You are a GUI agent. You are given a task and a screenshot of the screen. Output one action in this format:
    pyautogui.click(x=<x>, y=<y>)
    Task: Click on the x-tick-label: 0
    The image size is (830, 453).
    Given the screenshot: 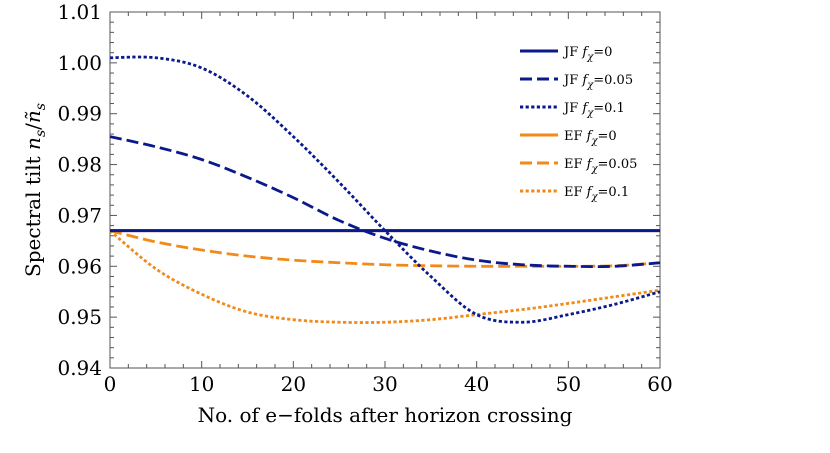 What is the action you would take?
    pyautogui.click(x=110, y=384)
    